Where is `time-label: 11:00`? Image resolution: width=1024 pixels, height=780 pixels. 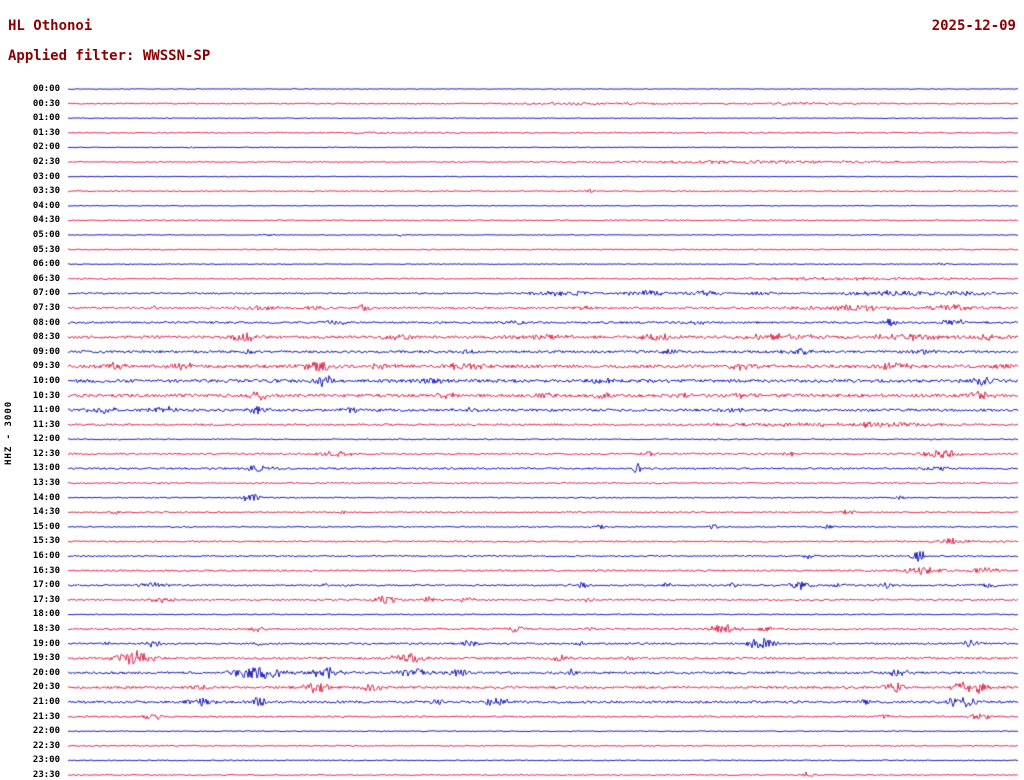 time-label: 11:00 is located at coordinates (46, 410).